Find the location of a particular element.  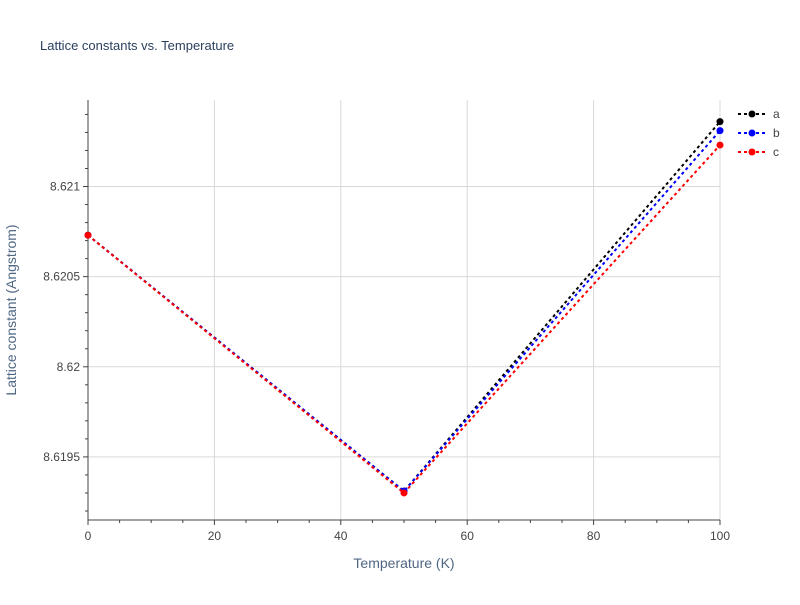

x-tick-label: 80 is located at coordinates (594, 536).